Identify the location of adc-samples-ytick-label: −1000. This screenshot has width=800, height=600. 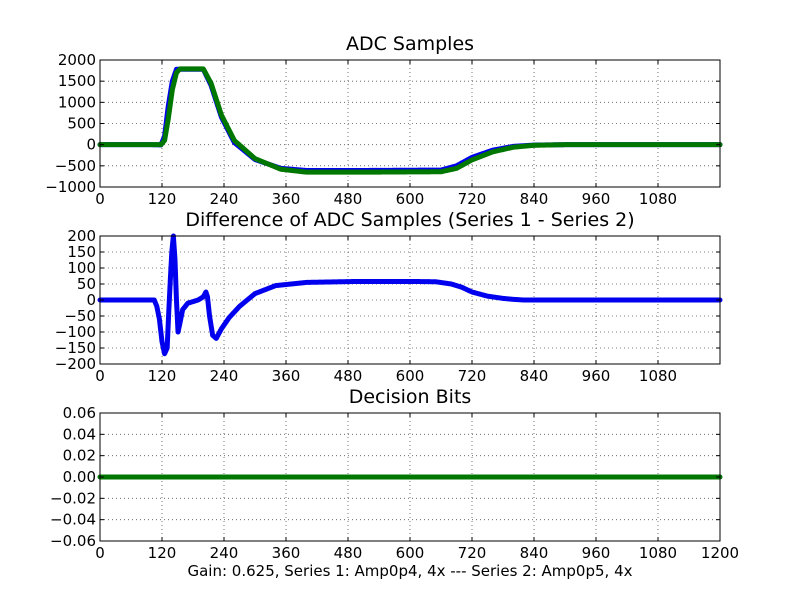
(70, 187).